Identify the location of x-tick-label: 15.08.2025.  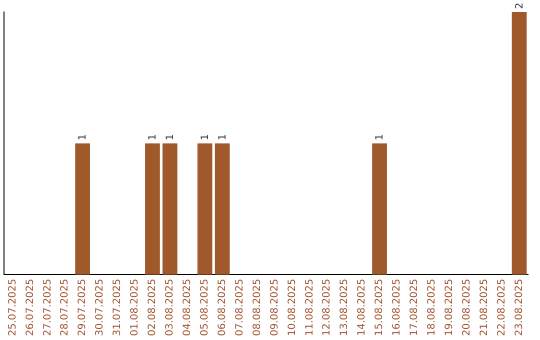
(380, 307).